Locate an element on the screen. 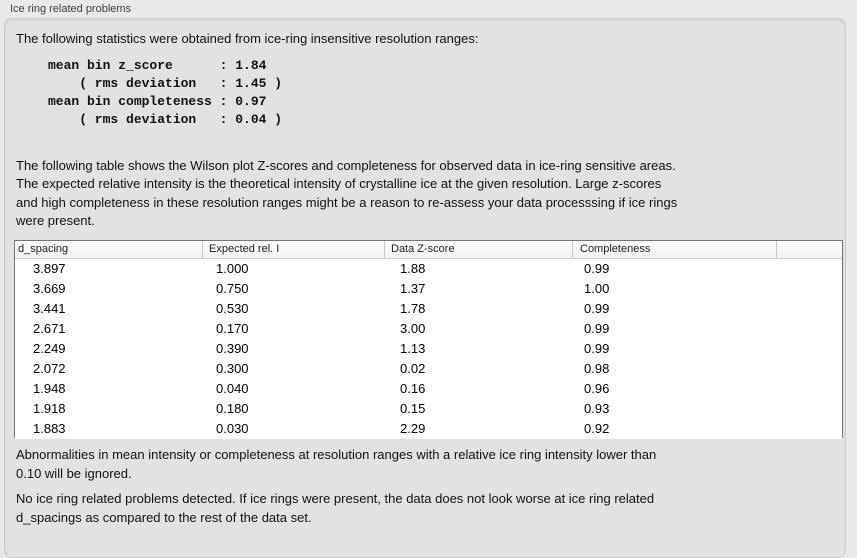  stats-line: ( rms deviation : 0.04 ) is located at coordinates (165, 119).